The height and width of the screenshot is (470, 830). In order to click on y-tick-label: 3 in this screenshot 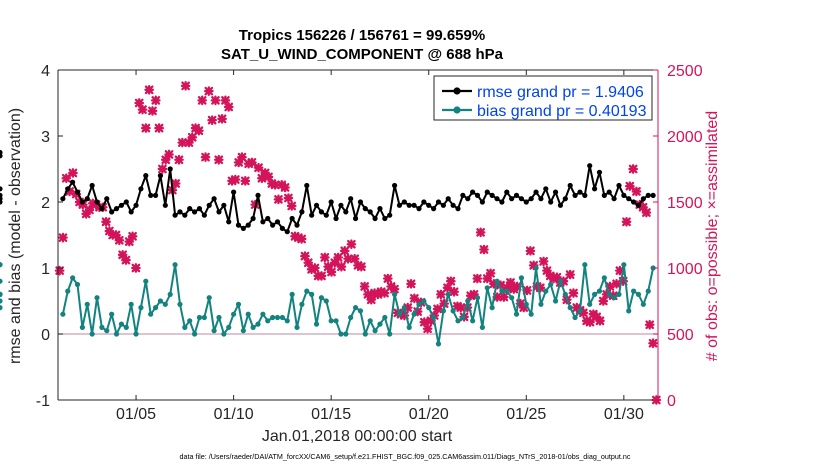, I will do `click(45, 137)`.